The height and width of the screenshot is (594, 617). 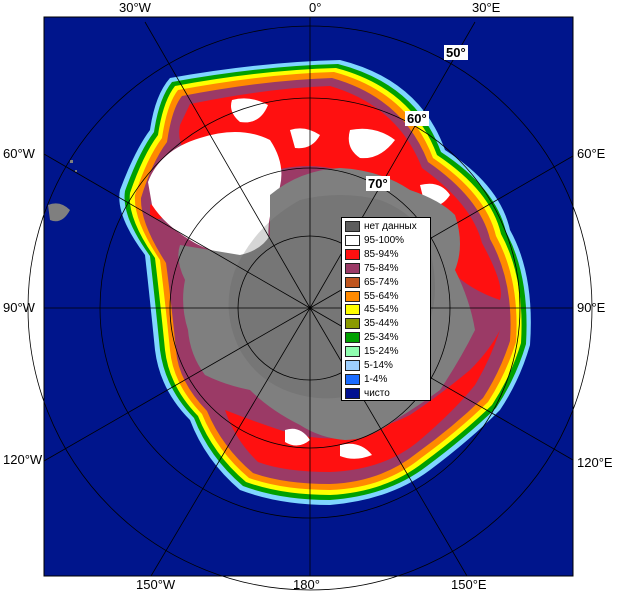 I want to click on lat-label-70: 70°, so click(x=378, y=183).